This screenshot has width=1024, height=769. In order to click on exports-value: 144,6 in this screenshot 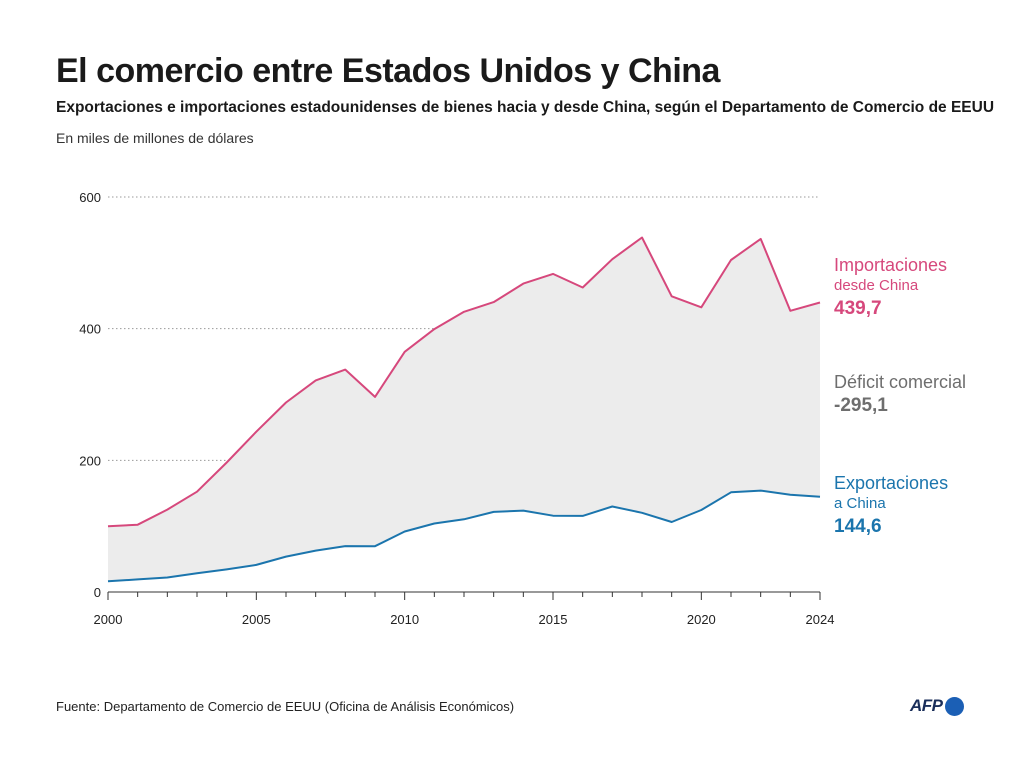, I will do `click(858, 526)`.